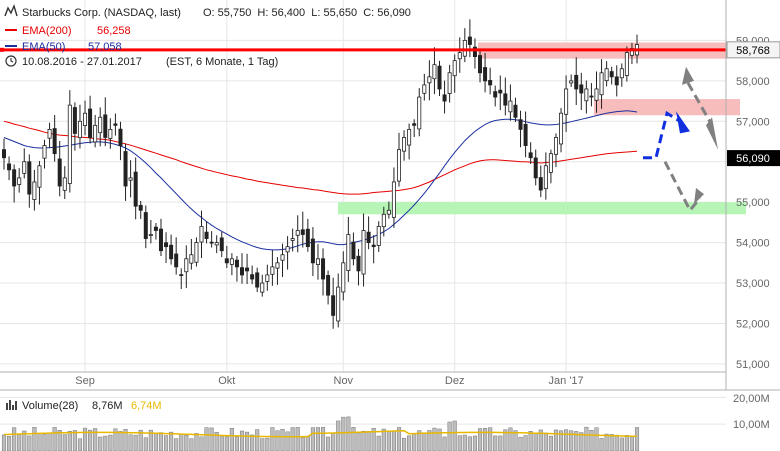  Describe the element at coordinates (43, 47) in the screenshot. I see `ema50-legend-label: EMA(50)` at that location.